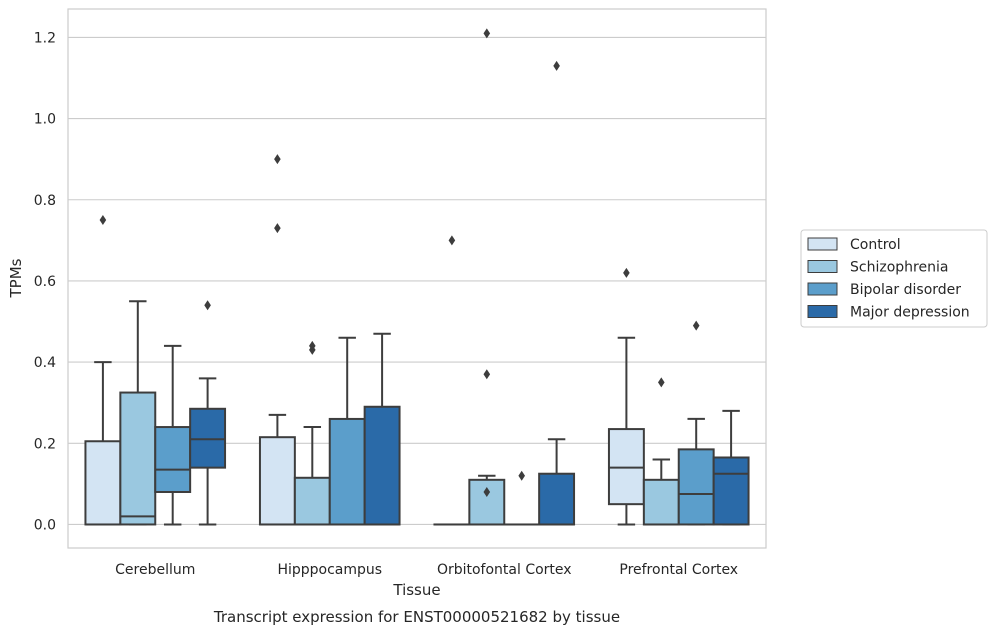  I want to click on x-tick-label: Prefrontal Cortex, so click(678, 570).